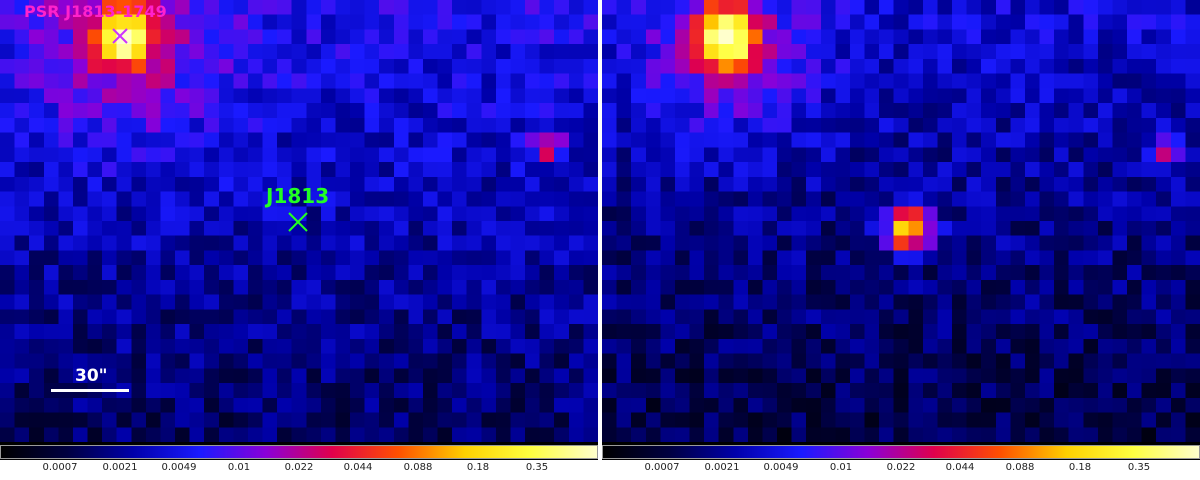 The width and height of the screenshot is (1200, 480). Describe the element at coordinates (298, 196) in the screenshot. I see `source-label: J1813` at that location.